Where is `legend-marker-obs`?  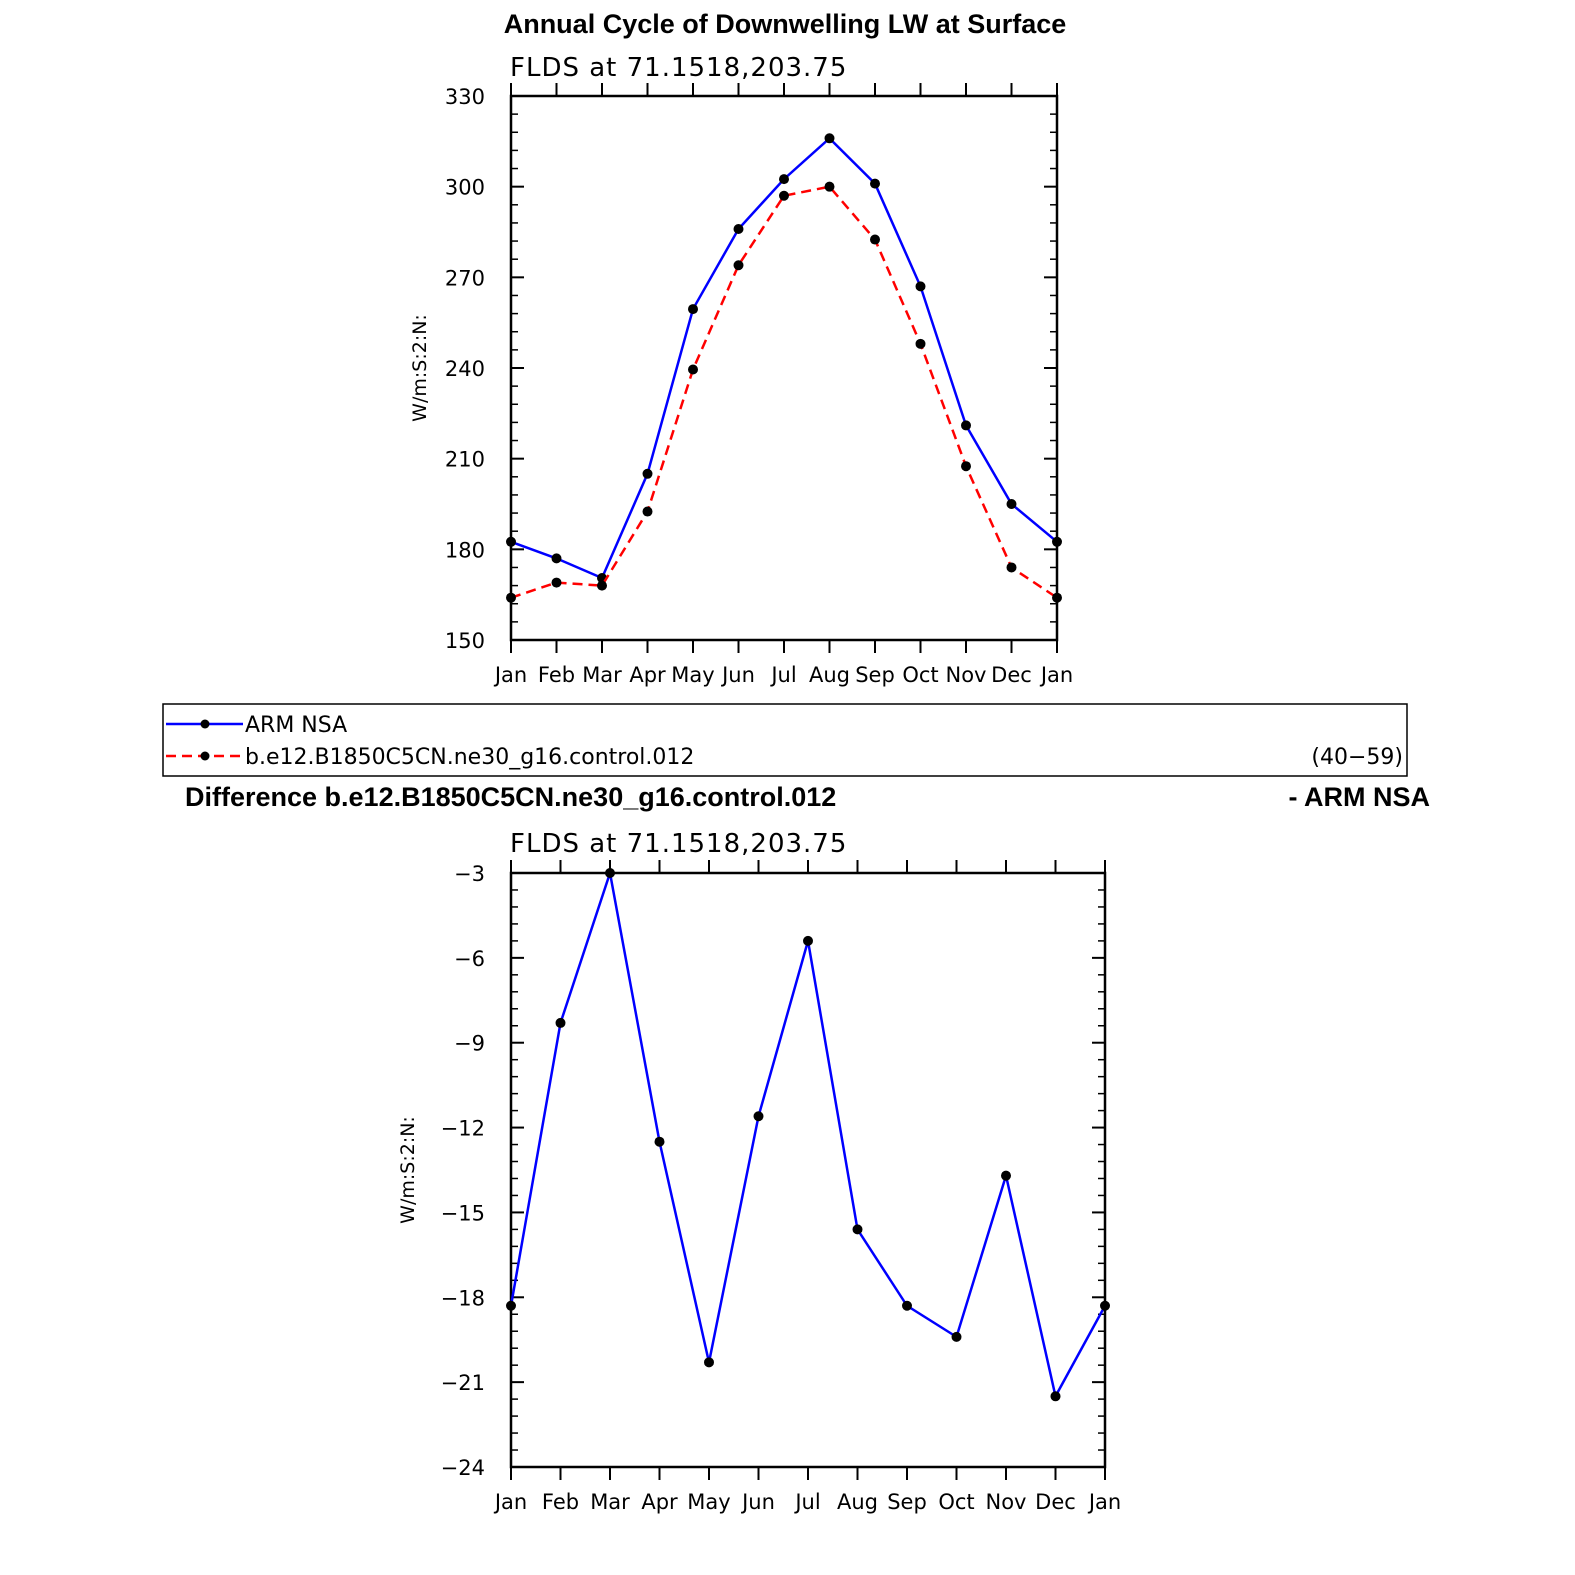 legend-marker-obs is located at coordinates (205, 724).